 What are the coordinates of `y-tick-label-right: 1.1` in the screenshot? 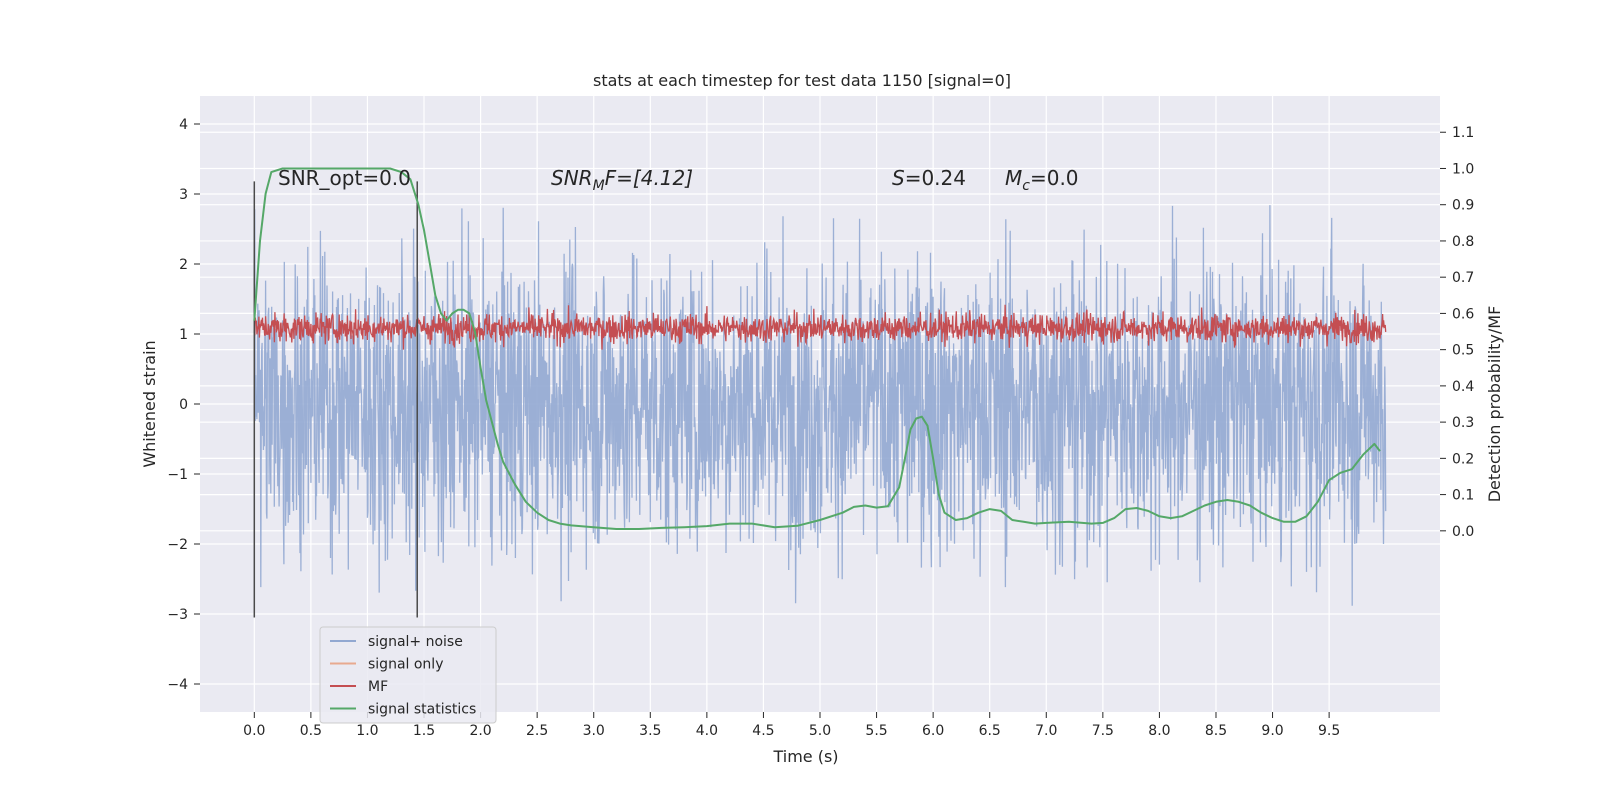 It's located at (1463, 133).